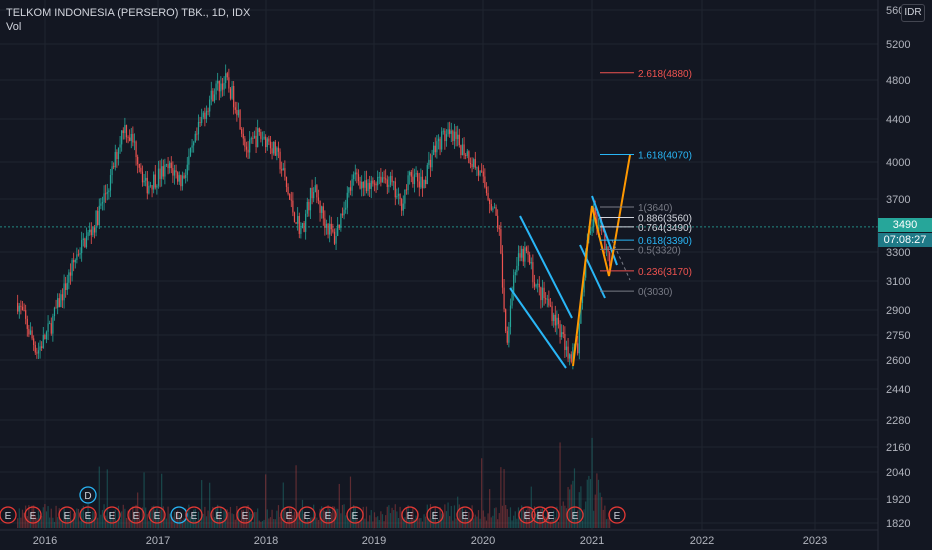 The width and height of the screenshot is (932, 550). I want to click on volume-label: Vol, so click(14, 27).